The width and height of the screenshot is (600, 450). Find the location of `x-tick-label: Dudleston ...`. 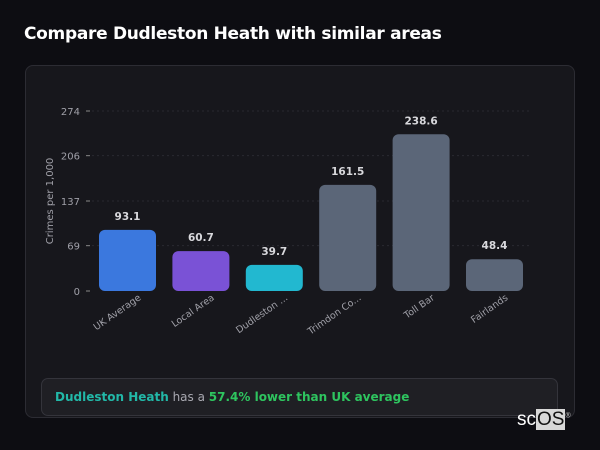

x-tick-label: Dudleston ... is located at coordinates (262, 314).